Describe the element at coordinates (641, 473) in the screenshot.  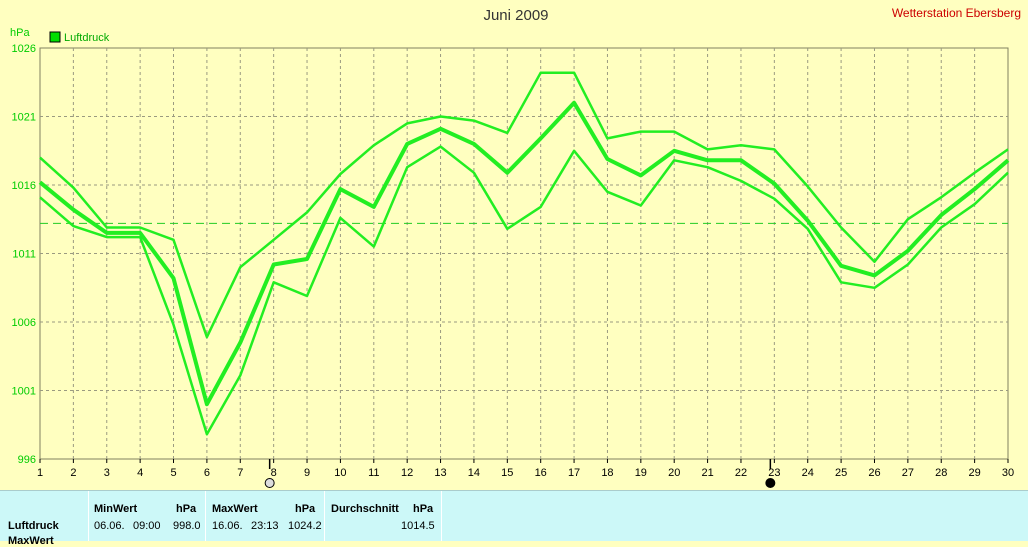
I see `x-tick-label: 19` at that location.